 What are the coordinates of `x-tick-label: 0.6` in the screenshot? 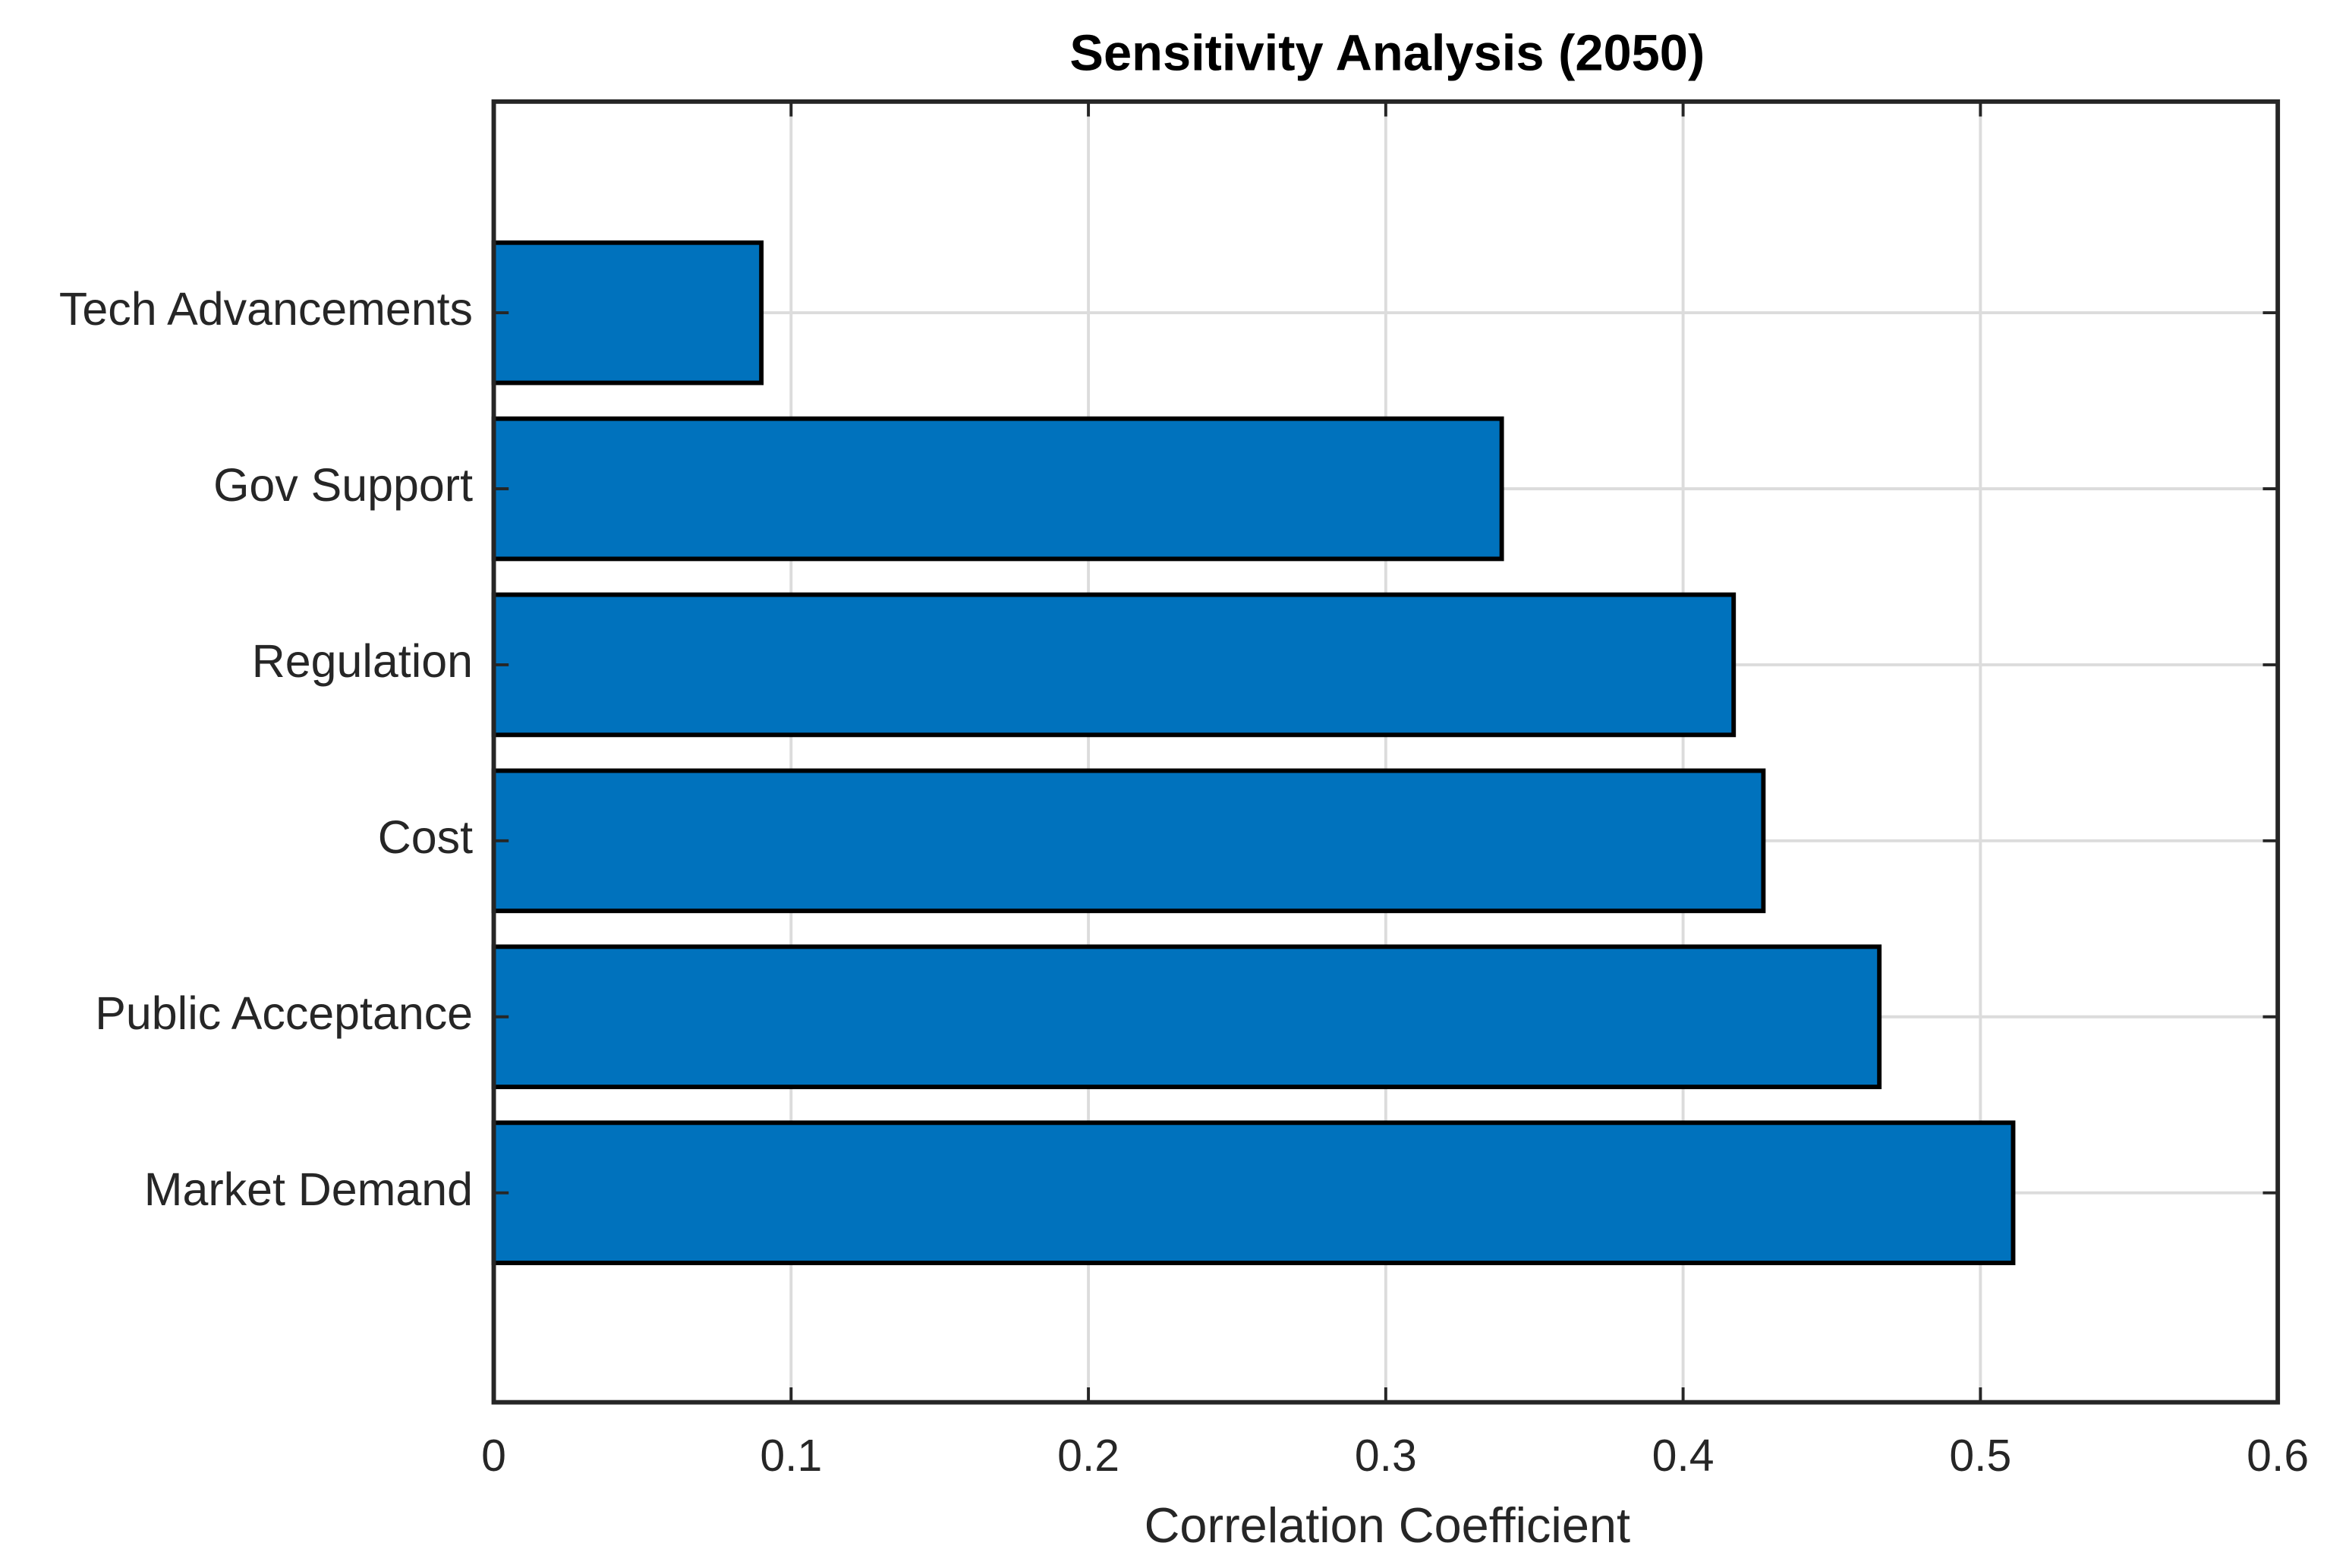 It's located at (2278, 1456).